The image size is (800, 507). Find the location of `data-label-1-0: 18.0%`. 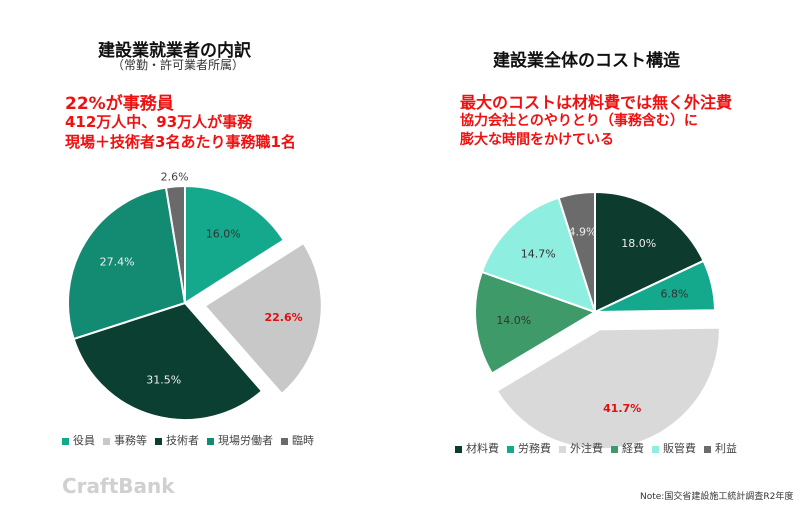

data-label-1-0: 18.0% is located at coordinates (638, 243).